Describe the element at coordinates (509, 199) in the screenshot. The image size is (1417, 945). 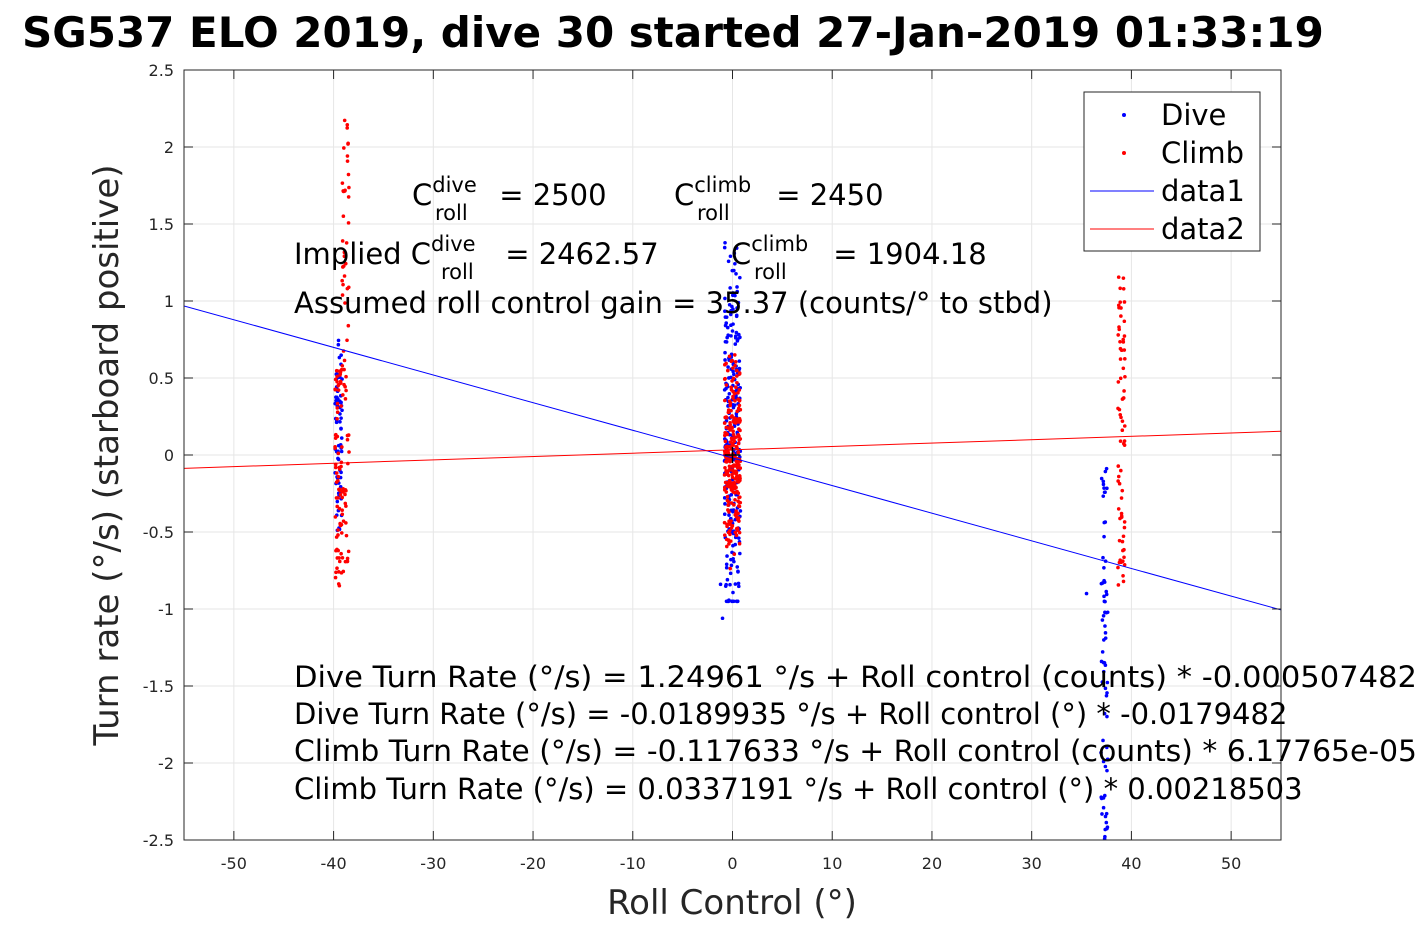
I see `c-roll-dive-text: Cdive roll = 2500` at that location.